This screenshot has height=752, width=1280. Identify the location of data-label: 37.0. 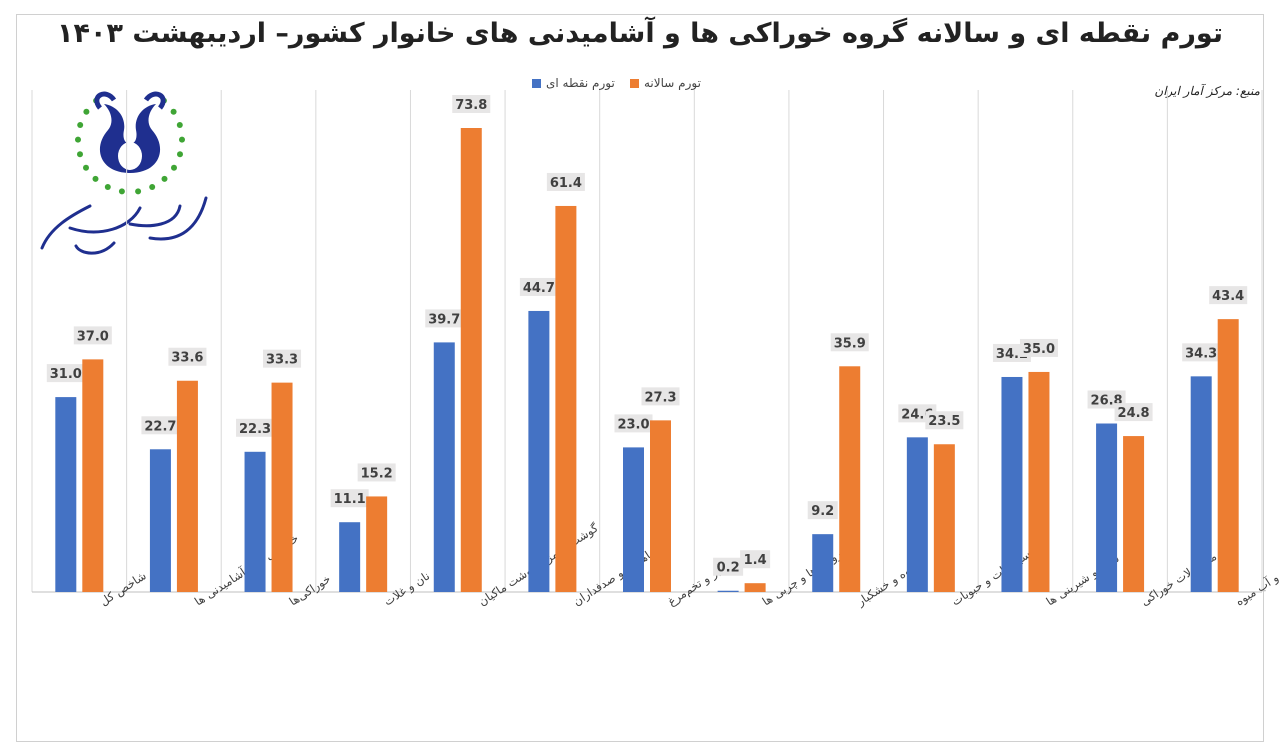
(93, 336).